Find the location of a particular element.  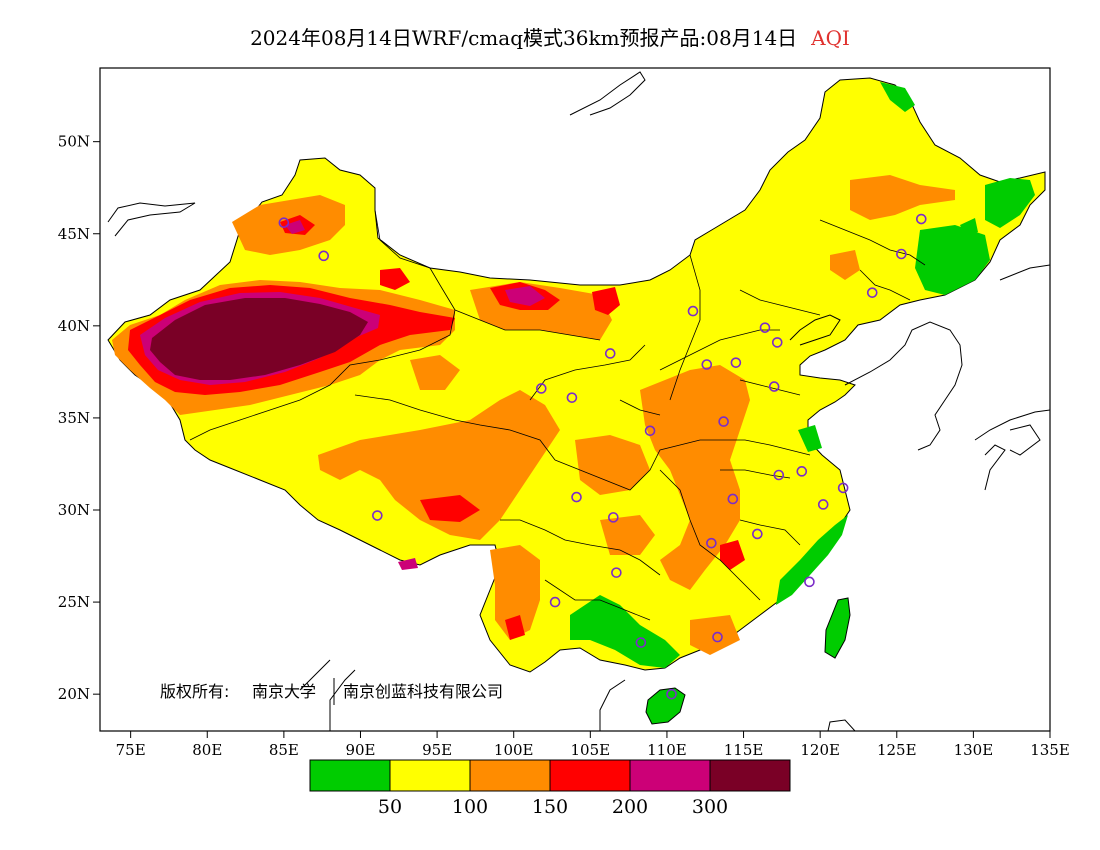

legend-label: 150 is located at coordinates (550, 807).